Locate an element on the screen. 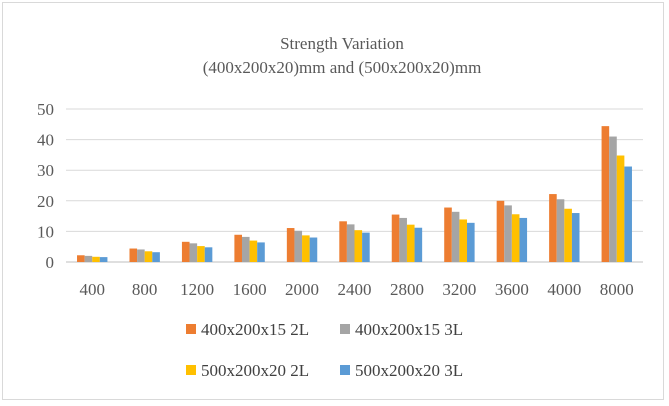 This screenshot has width=669, height=406. y-axis: 0 10 20 30 40 50 is located at coordinates (45, 186).